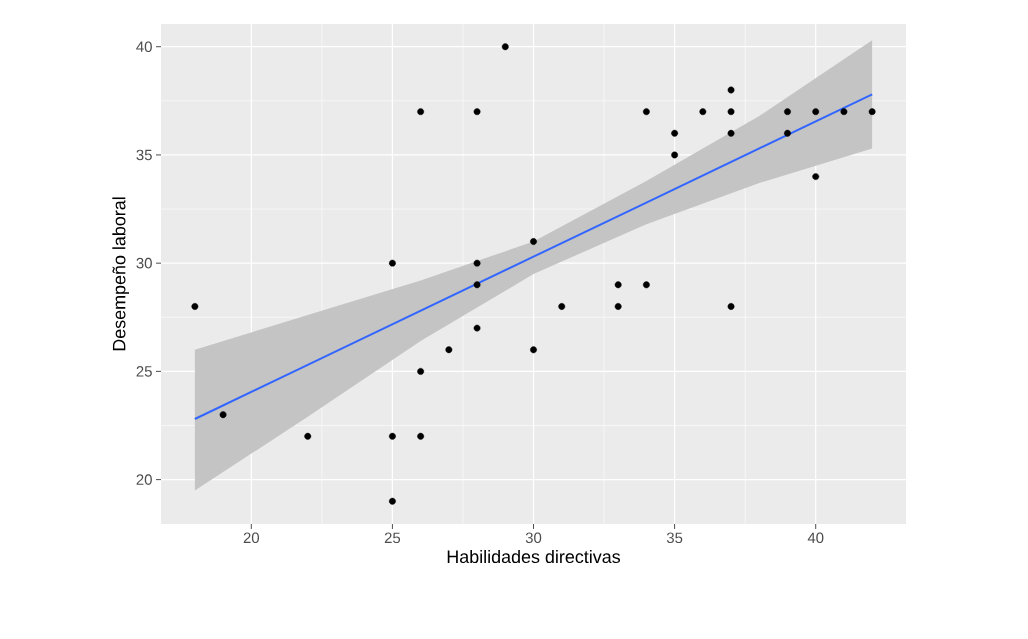 The image size is (1028, 639). I want to click on y-tick-label: 40, so click(144, 46).